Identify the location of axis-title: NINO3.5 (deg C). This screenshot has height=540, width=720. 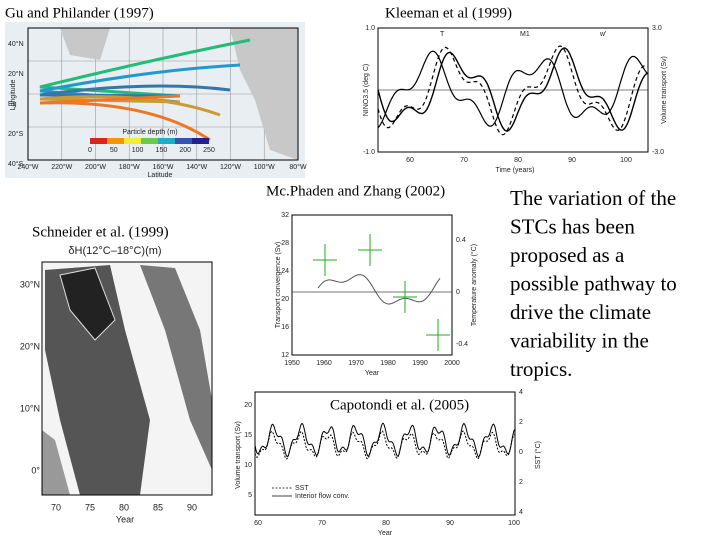
(366, 90).